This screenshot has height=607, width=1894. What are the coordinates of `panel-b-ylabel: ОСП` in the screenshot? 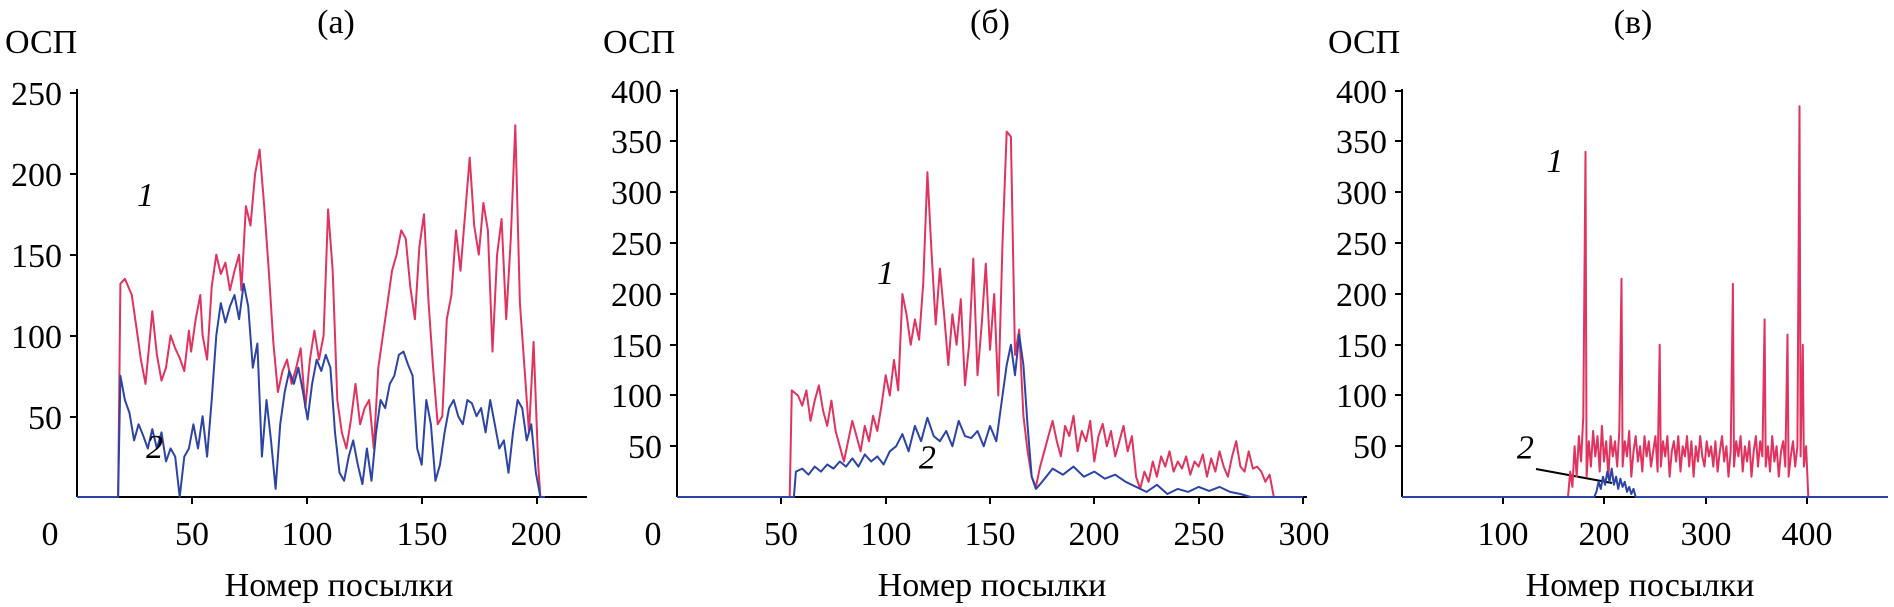 It's located at (639, 42).